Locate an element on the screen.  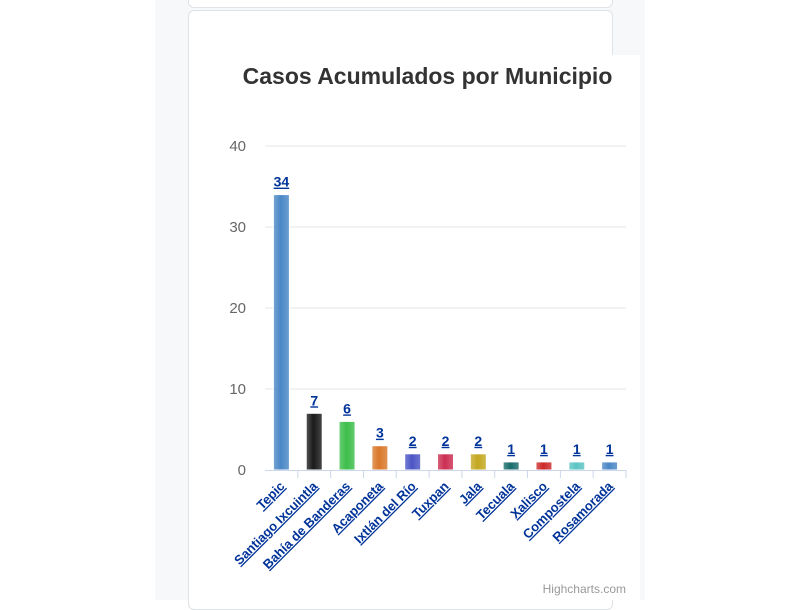
x-axis is located at coordinates (446, 474).